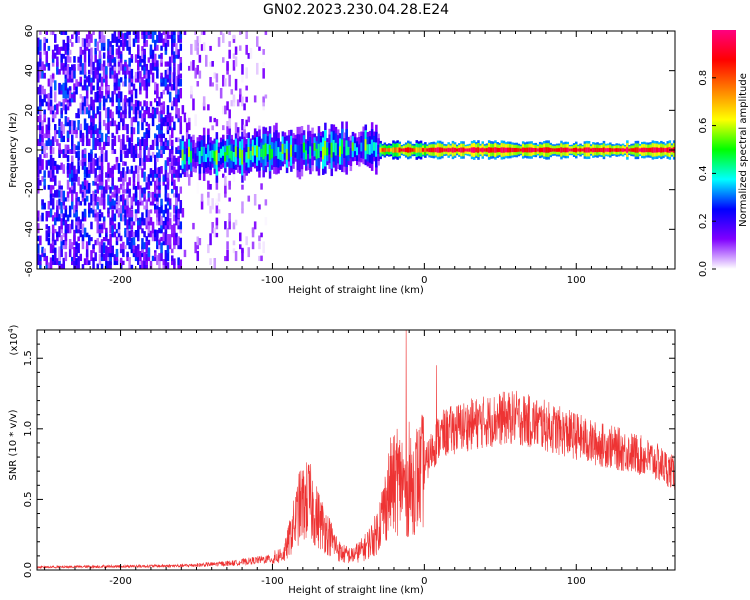 Image resolution: width=750 pixels, height=600 pixels. I want to click on colorbar-label: Normalized spectral amplitude, so click(743, 150).